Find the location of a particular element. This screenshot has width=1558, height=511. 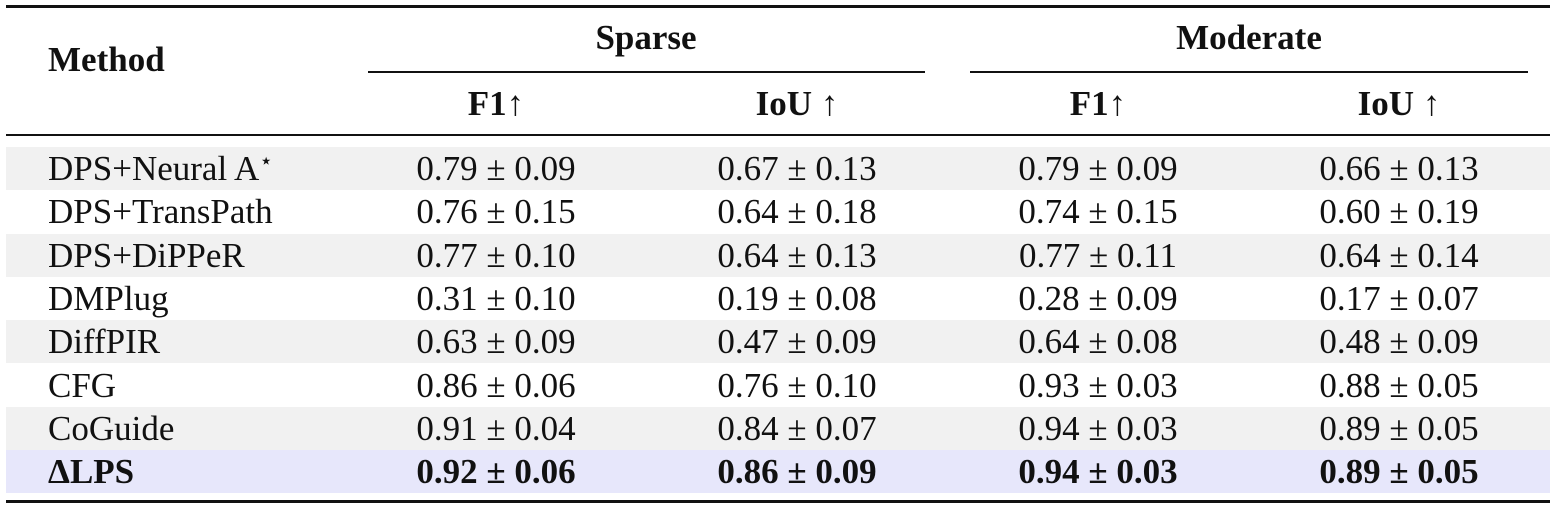

method-name: ΔLPS is located at coordinates (91, 472).